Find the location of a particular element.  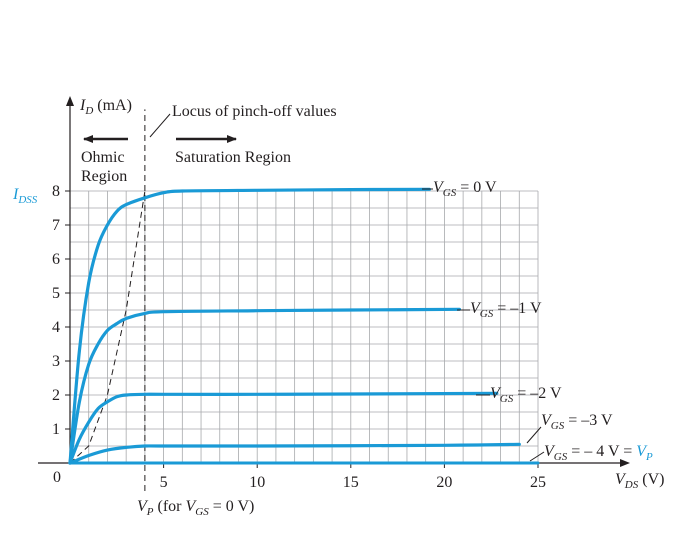

series-label: VGS = 0 V is located at coordinates (465, 189).